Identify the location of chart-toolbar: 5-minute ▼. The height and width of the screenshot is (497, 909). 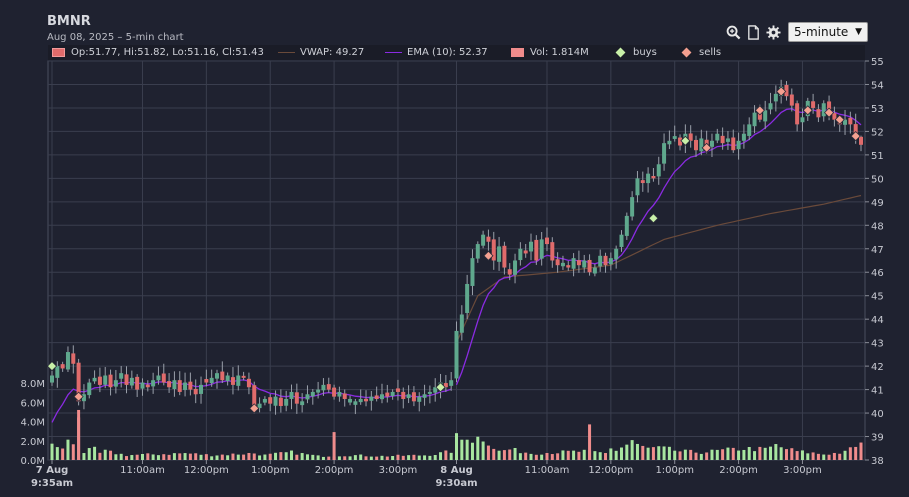
(796, 32).